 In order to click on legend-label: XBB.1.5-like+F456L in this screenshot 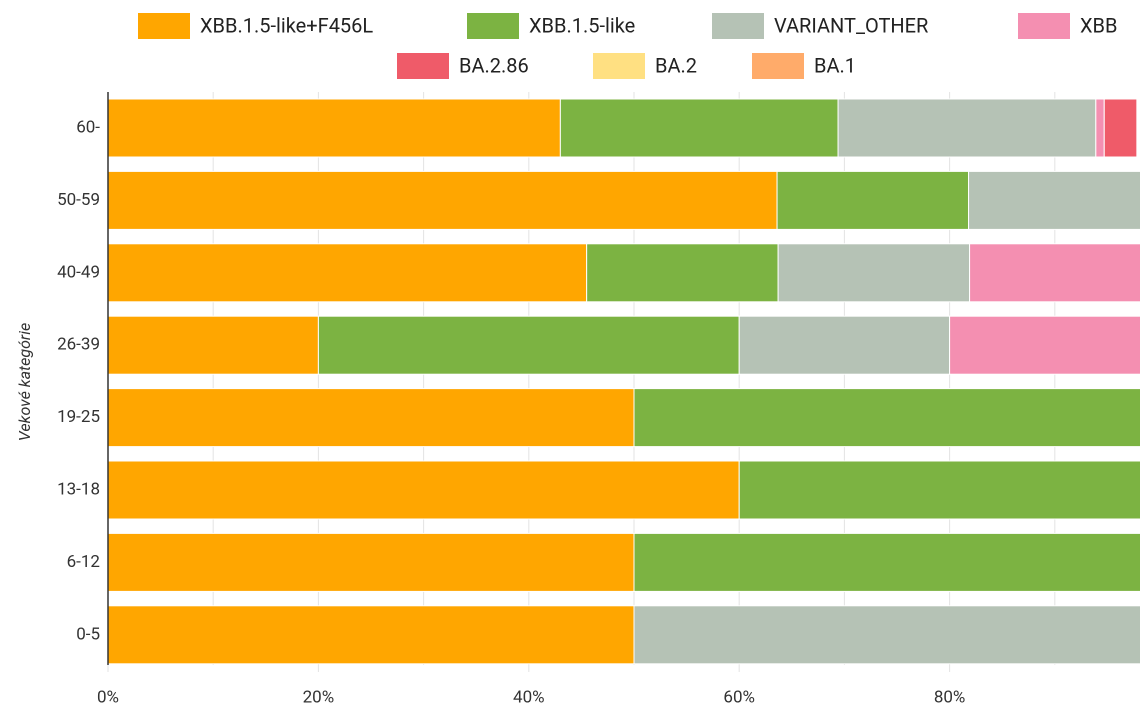, I will do `click(286, 25)`.